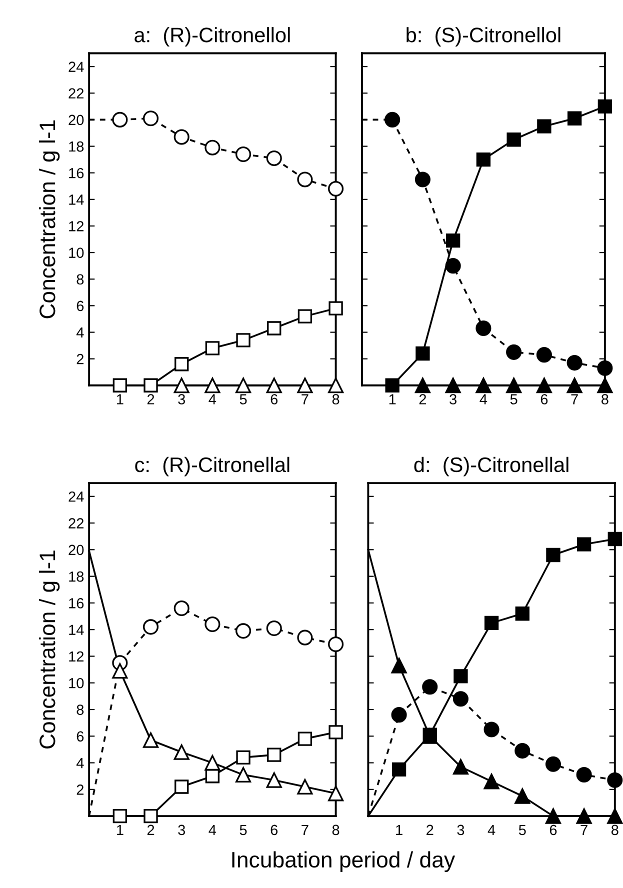  What do you see at coordinates (212, 36) in the screenshot?
I see `chart-title: a: (R)-Citronellol` at bounding box center [212, 36].